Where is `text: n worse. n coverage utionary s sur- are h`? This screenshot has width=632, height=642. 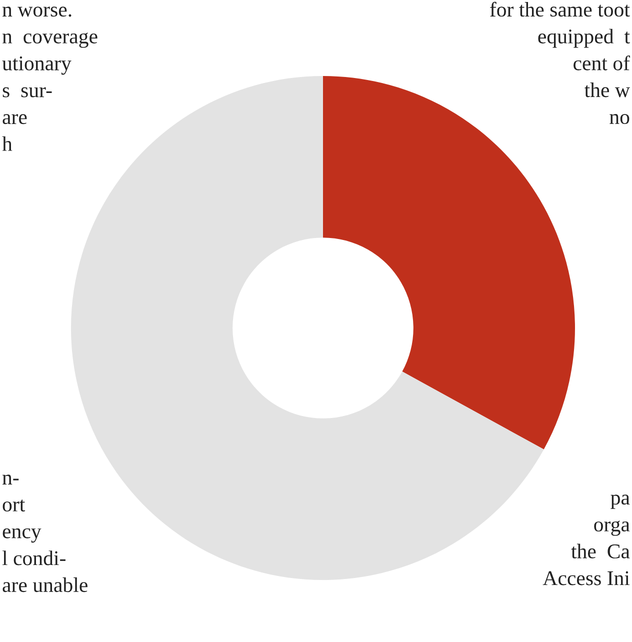
text: n worse. n coverage utionary s sur- are h is located at coordinates (50, 78).